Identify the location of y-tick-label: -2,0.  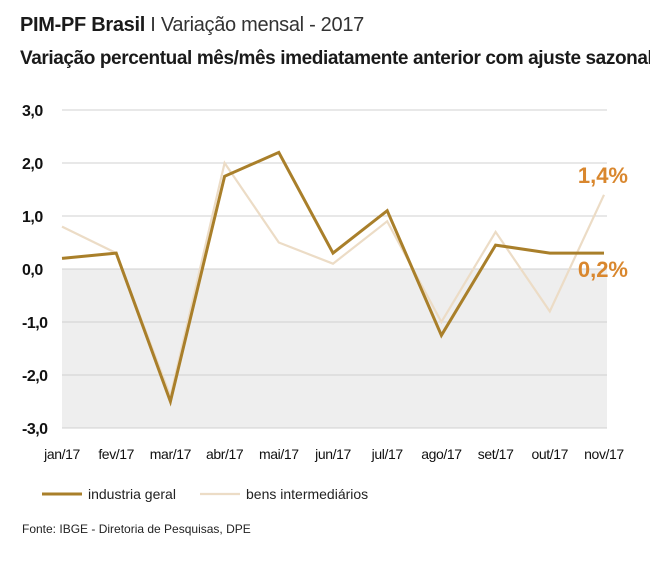
(35, 376).